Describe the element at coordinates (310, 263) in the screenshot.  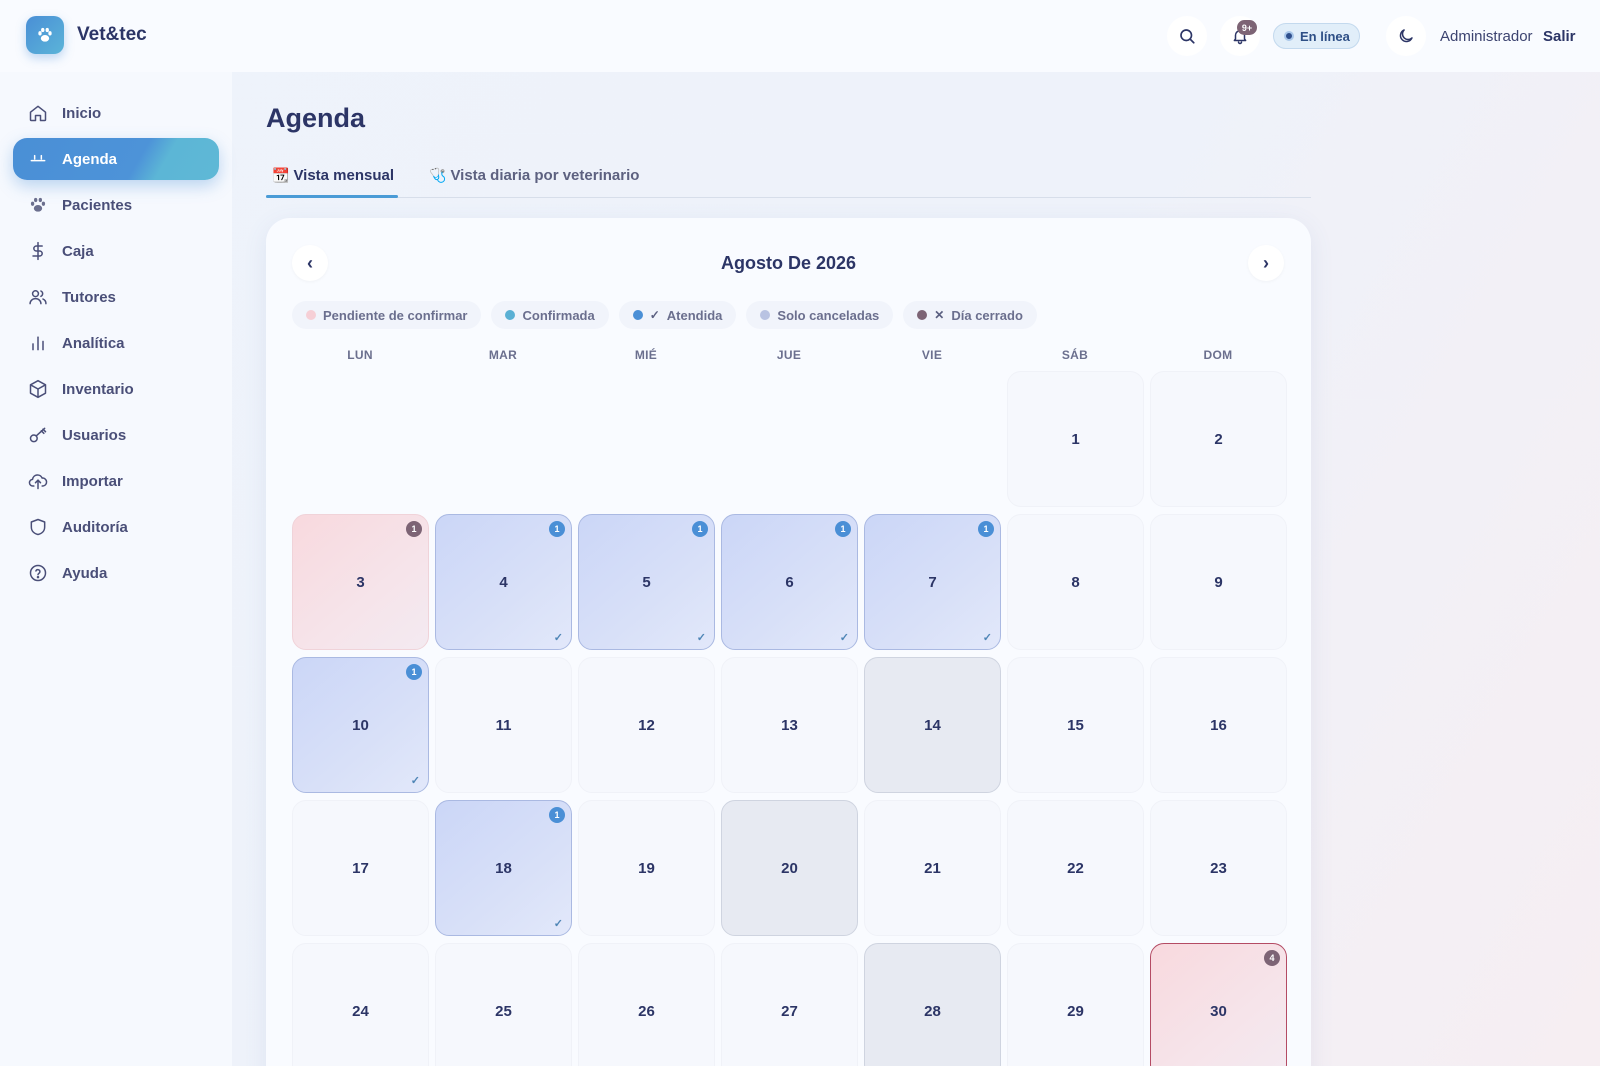
I see `prev-month-button: ‹` at that location.